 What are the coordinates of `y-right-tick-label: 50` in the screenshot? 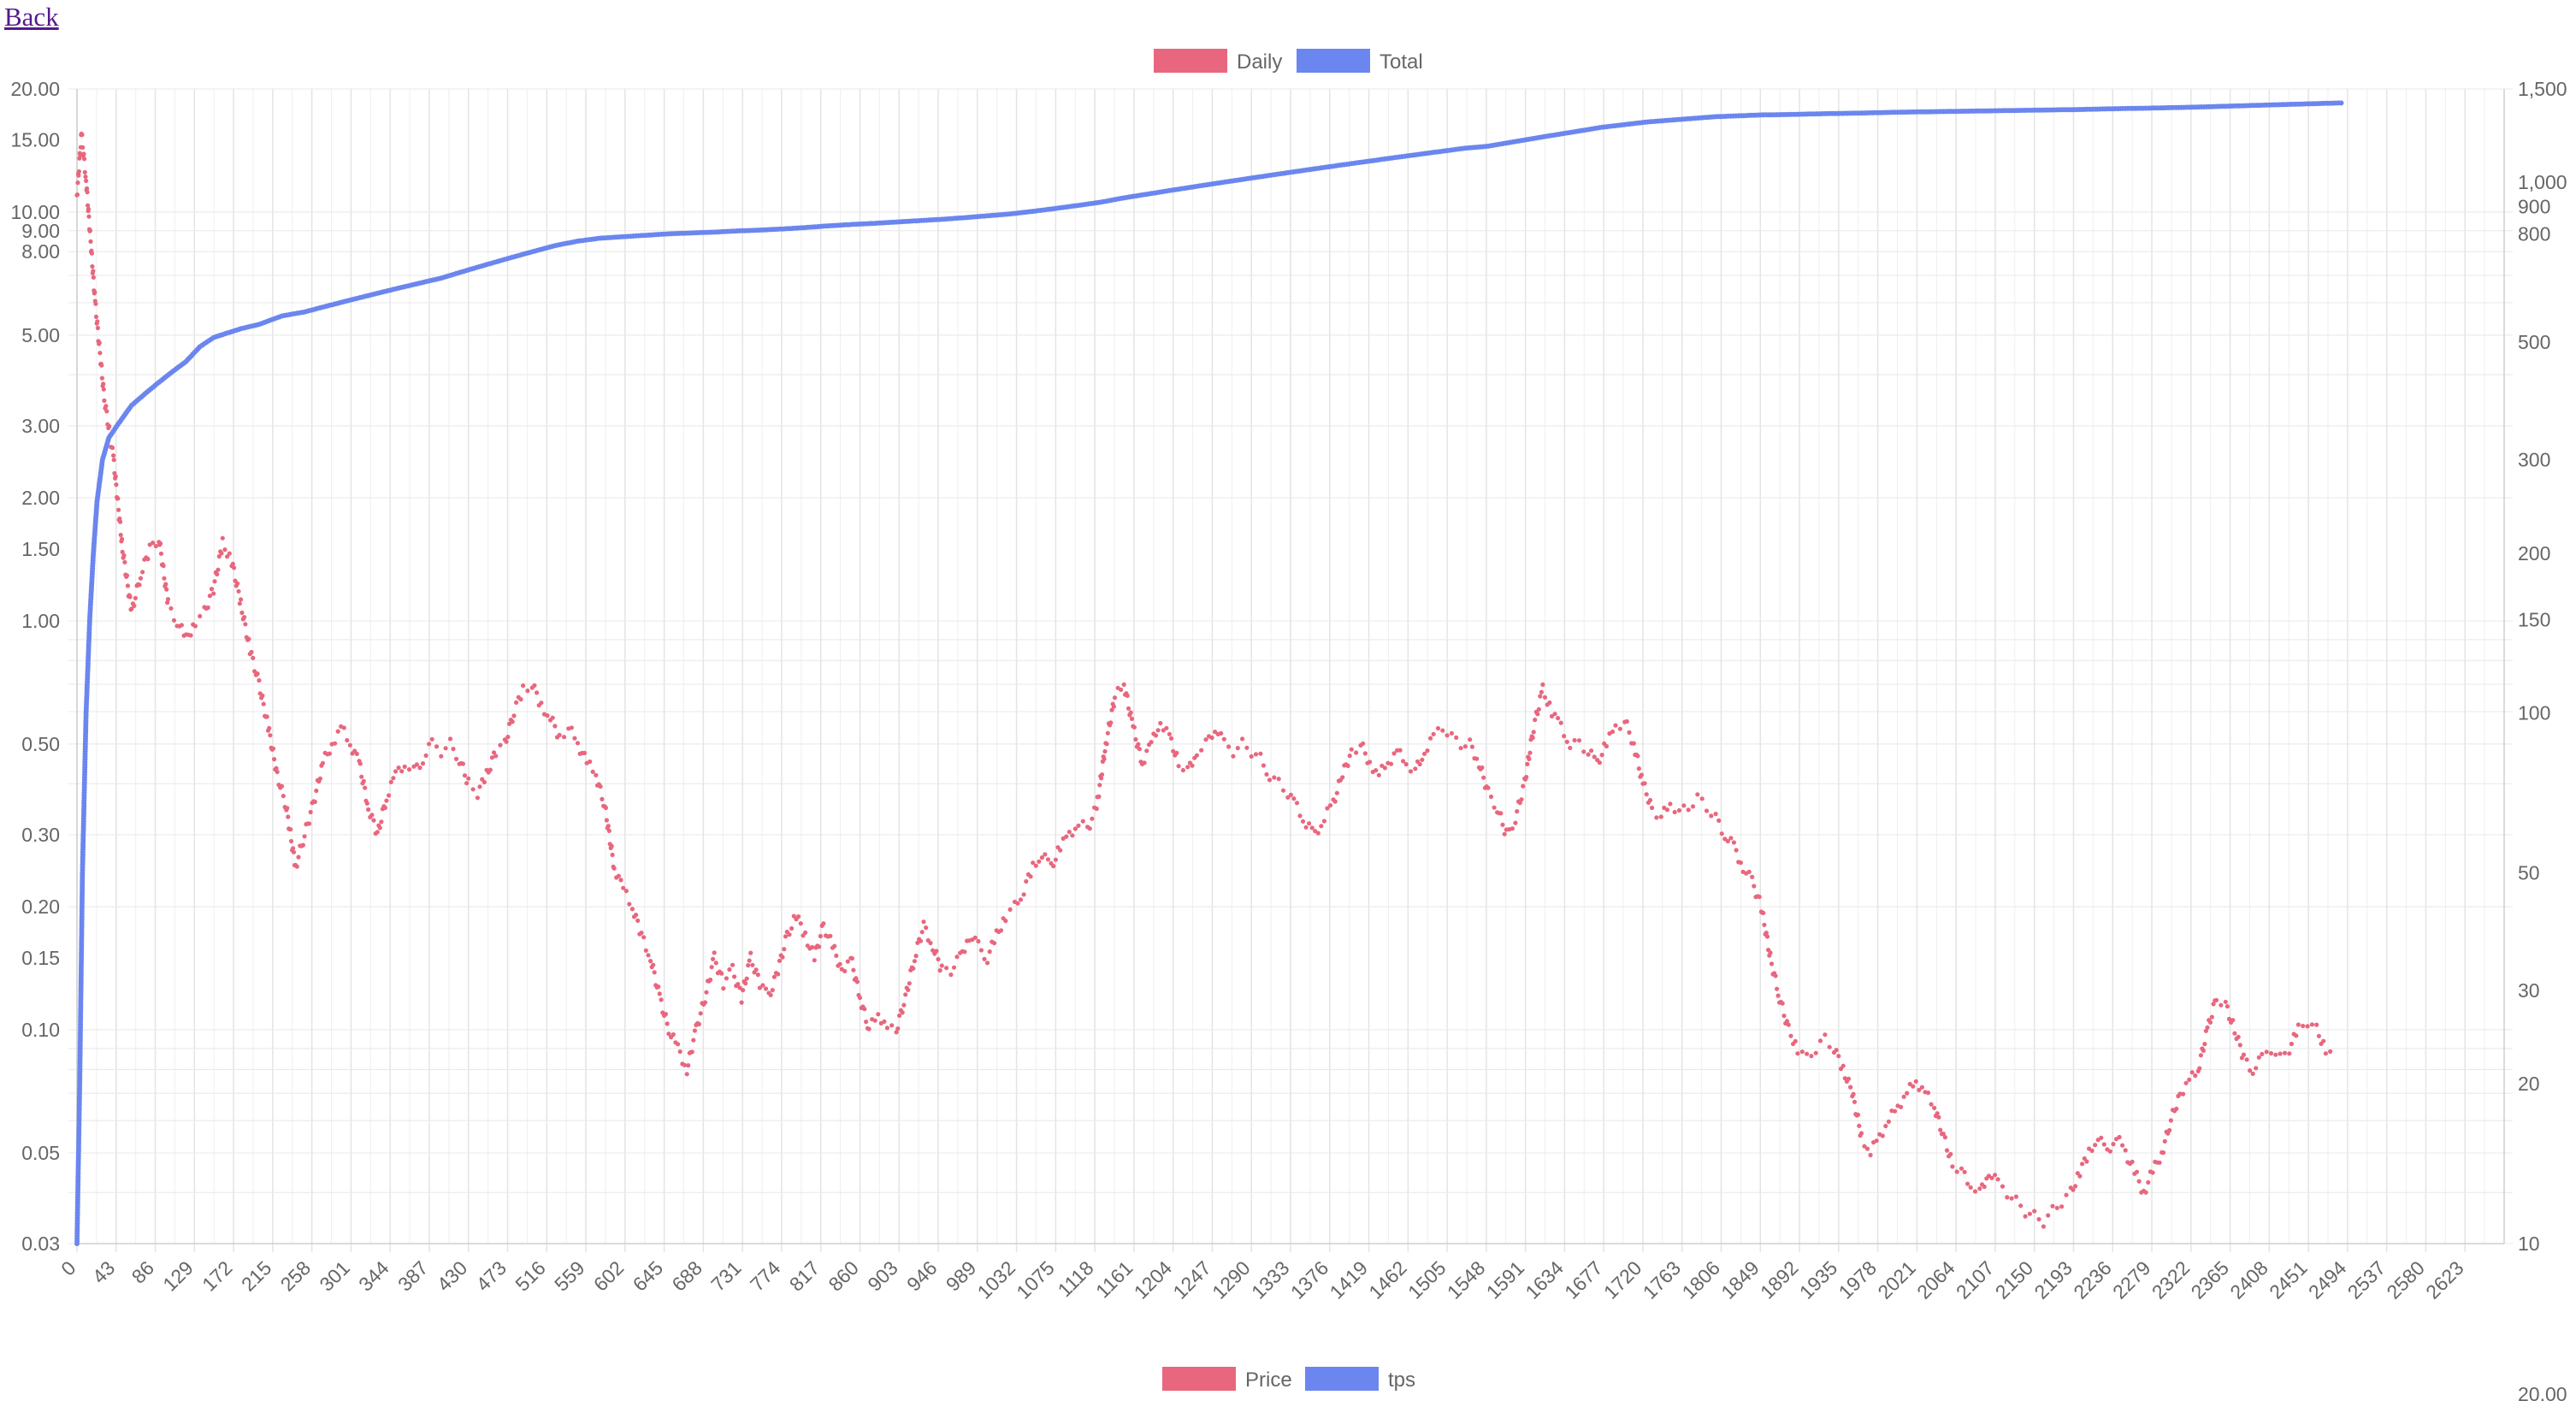 It's located at (2529, 872).